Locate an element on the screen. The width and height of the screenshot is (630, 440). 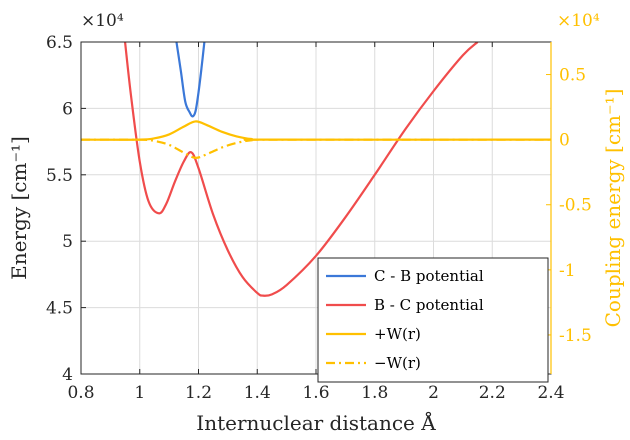
y-axis-left-title: Energy [cm⁻¹] is located at coordinates (19, 208).